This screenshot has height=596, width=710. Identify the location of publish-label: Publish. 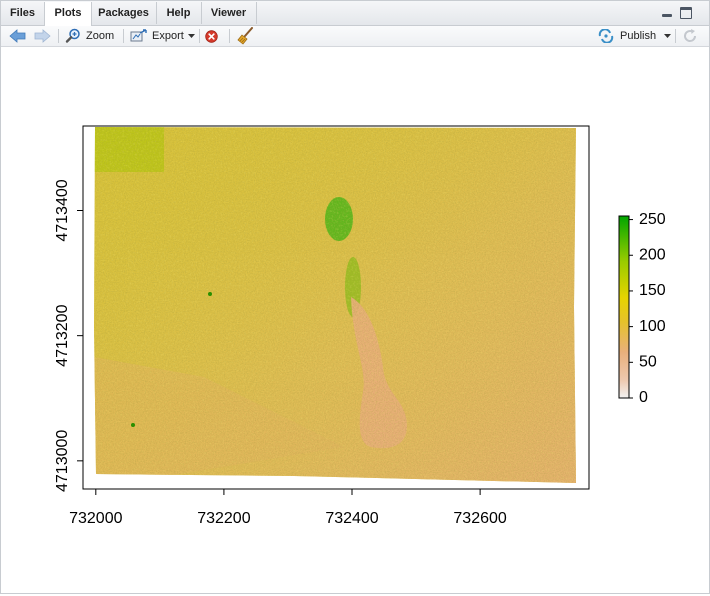
(638, 36).